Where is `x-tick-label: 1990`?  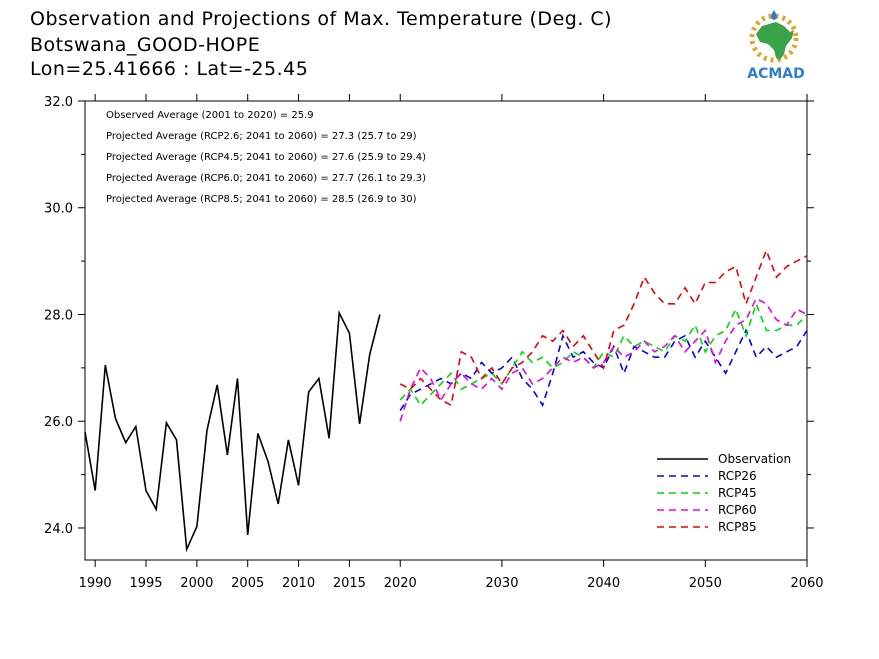 x-tick-label: 1990 is located at coordinates (95, 583).